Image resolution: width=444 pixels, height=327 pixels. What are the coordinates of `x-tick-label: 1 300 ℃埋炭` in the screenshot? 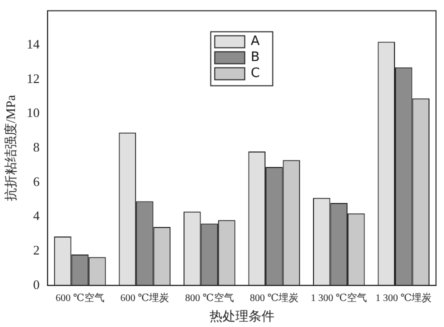 It's located at (404, 298).